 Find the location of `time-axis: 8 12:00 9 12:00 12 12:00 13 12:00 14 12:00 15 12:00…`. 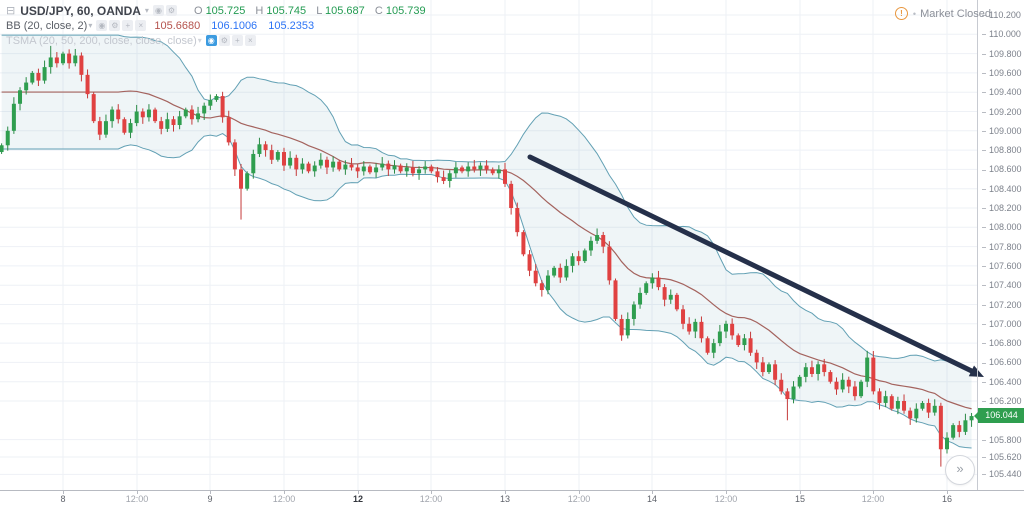

time-axis: 8 12:00 9 12:00 12 12:00 13 12:00 14 12:00 15 12:00… is located at coordinates (512, 498).